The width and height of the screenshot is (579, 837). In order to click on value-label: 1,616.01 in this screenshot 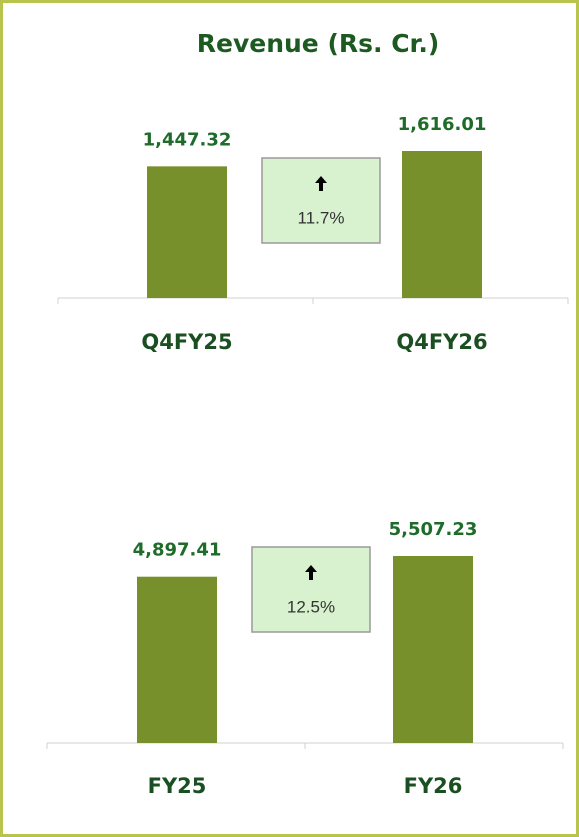, I will do `click(442, 124)`.